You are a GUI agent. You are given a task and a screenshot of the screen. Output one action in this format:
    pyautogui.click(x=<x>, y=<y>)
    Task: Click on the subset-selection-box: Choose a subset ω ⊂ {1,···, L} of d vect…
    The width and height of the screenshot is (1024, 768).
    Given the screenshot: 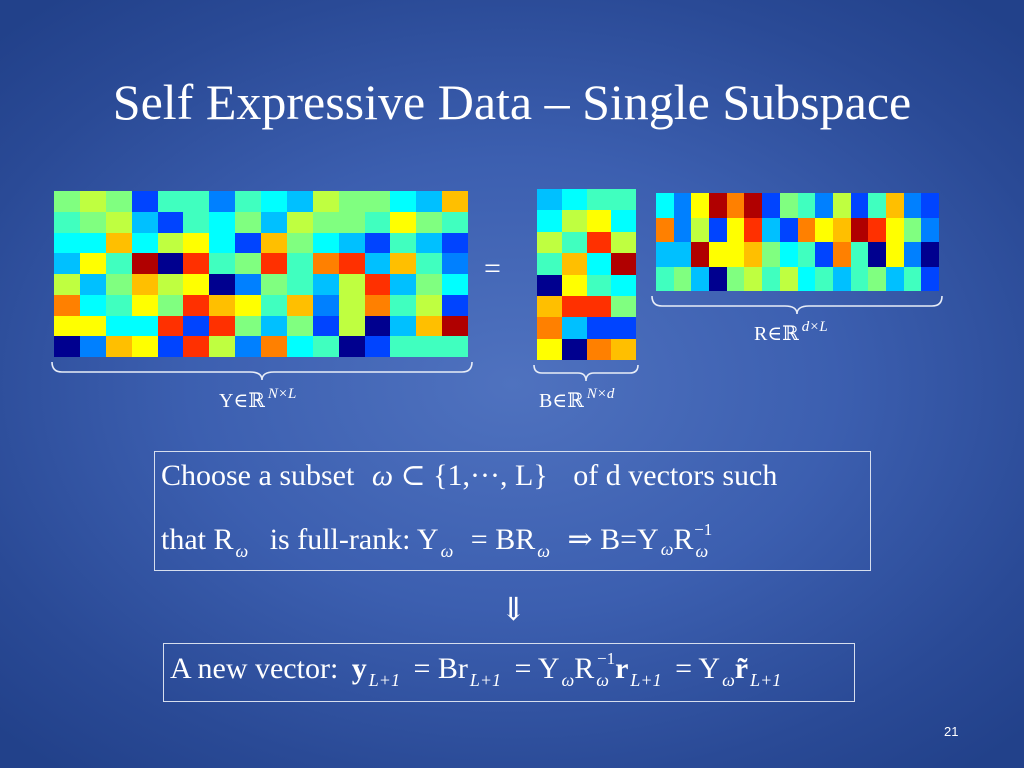 What is the action you would take?
    pyautogui.click(x=512, y=511)
    